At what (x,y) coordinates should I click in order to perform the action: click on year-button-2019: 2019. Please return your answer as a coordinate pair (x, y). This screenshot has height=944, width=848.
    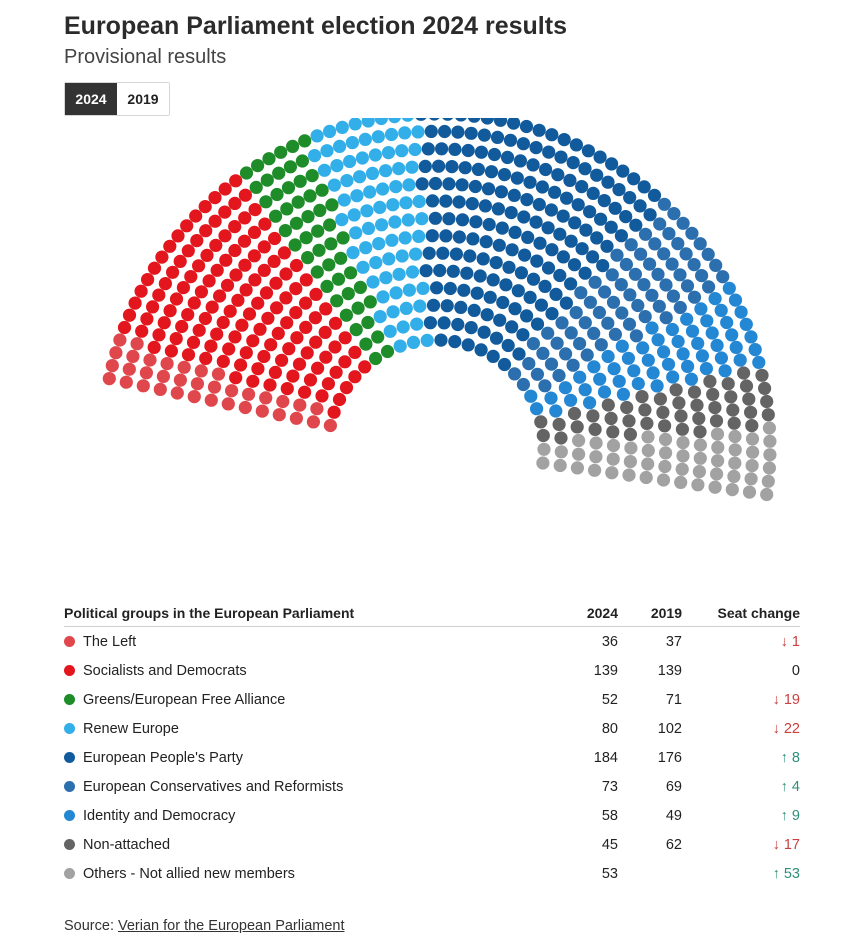
    Looking at the image, I should click on (143, 99).